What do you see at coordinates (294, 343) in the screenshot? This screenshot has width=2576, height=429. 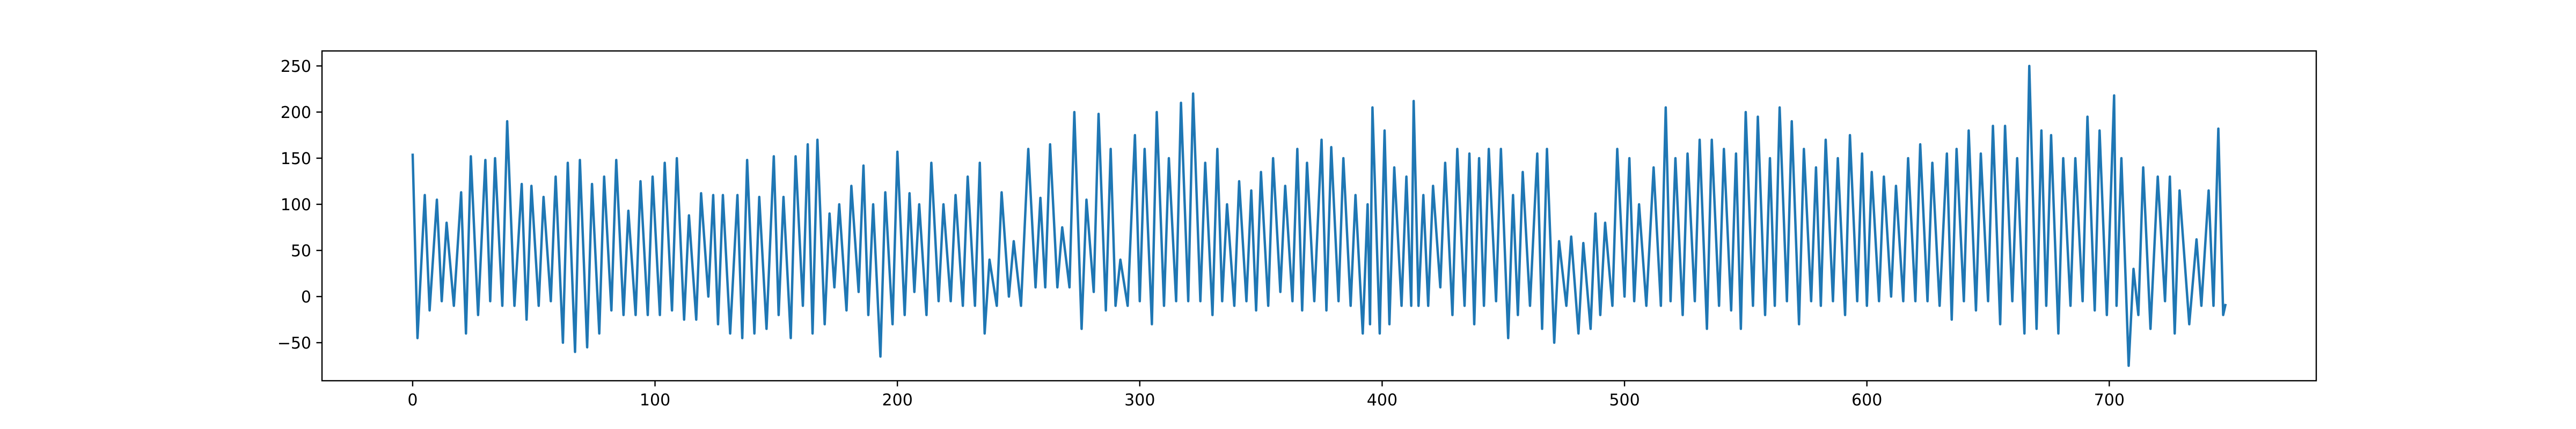 I see `y-tick-label: −50` at bounding box center [294, 343].